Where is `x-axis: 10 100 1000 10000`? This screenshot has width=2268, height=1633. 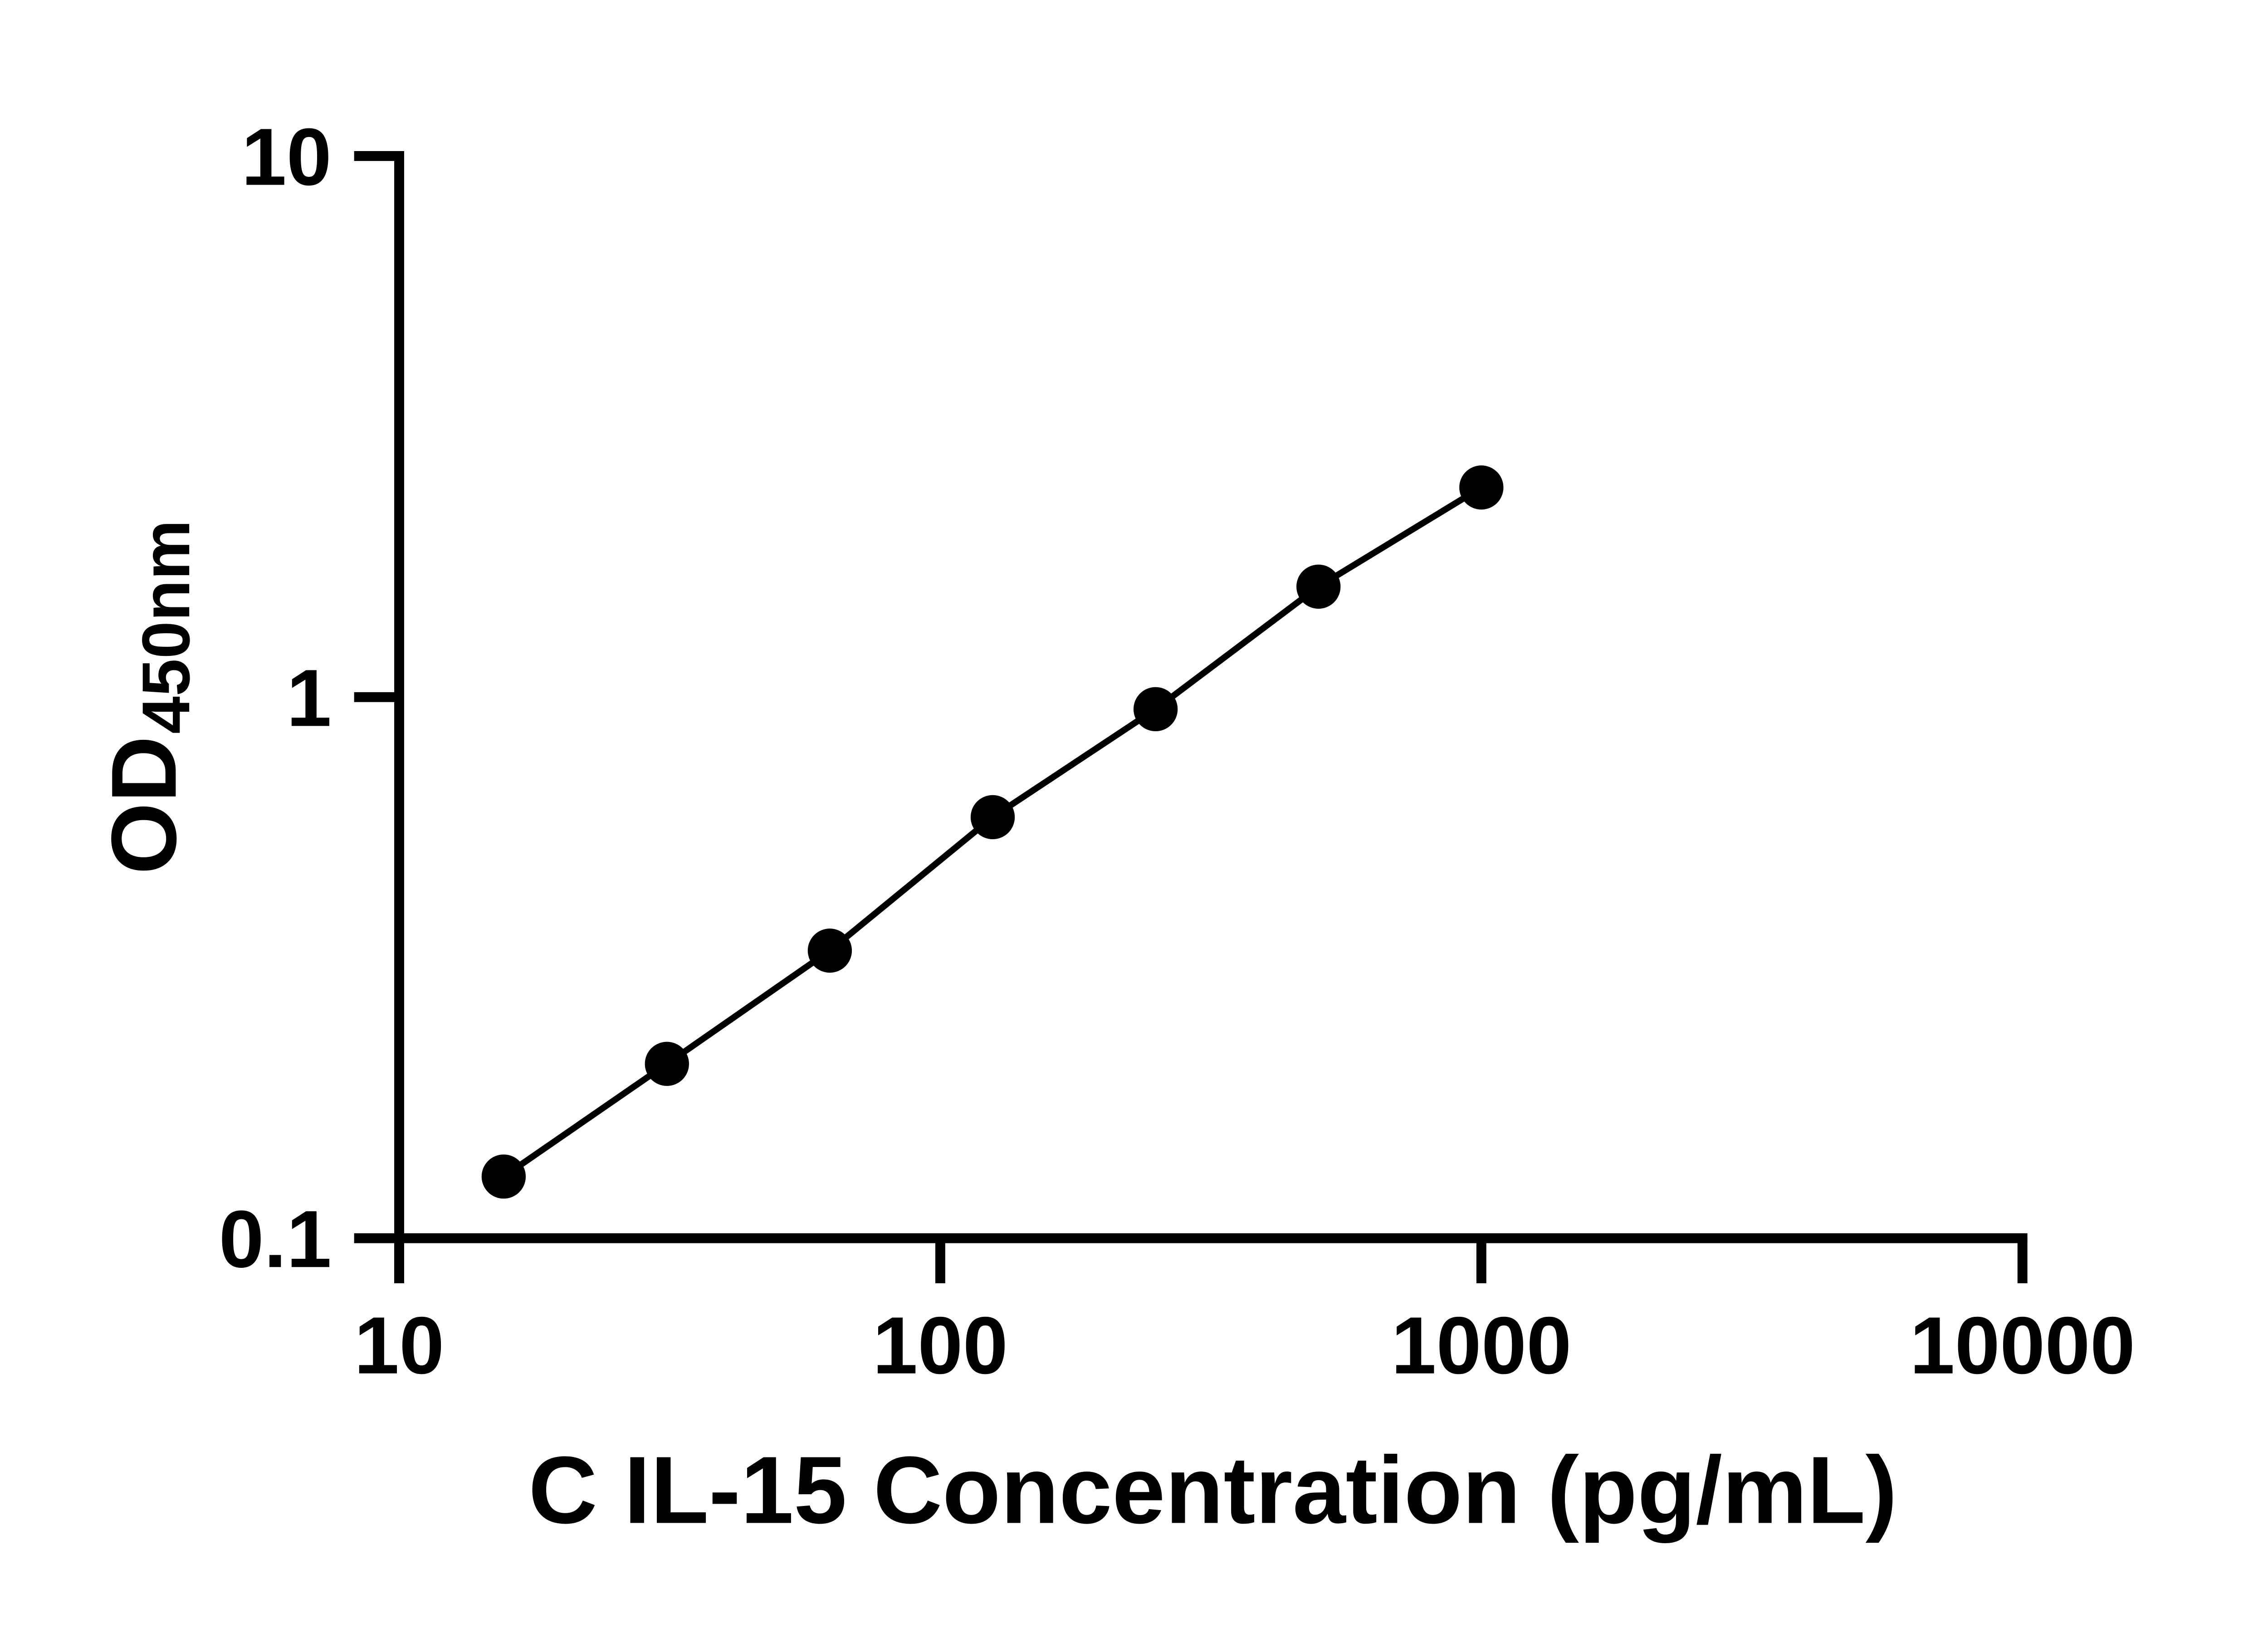
x-axis: 10 100 1000 10000 is located at coordinates (1245, 1312).